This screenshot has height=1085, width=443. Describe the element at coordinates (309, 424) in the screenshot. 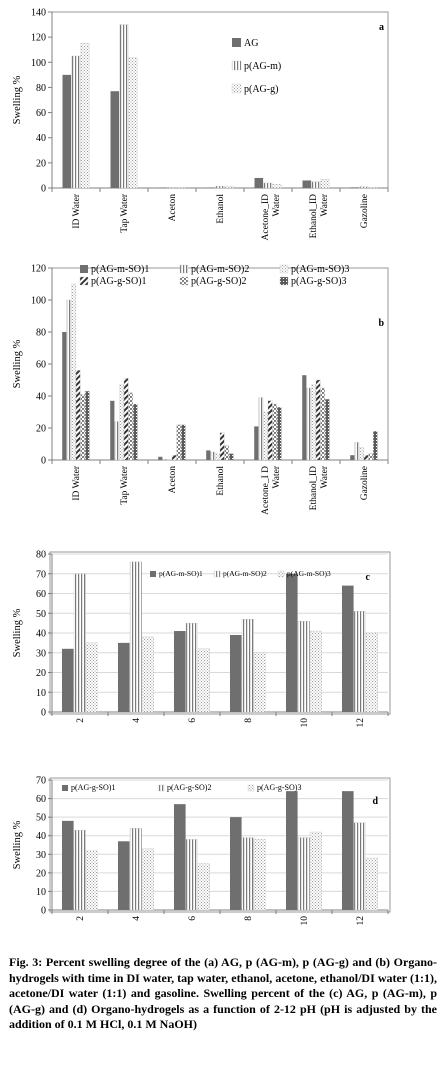

I see `bar-p-ag-m-so-2-ethanol-id-water` at that location.